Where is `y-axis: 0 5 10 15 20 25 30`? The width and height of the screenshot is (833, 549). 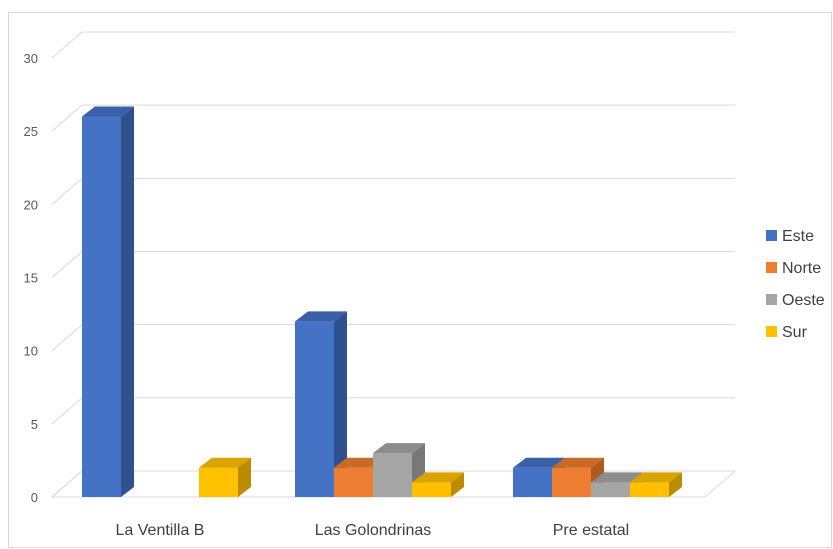 y-axis: 0 5 10 15 20 25 30 is located at coordinates (31, 278).